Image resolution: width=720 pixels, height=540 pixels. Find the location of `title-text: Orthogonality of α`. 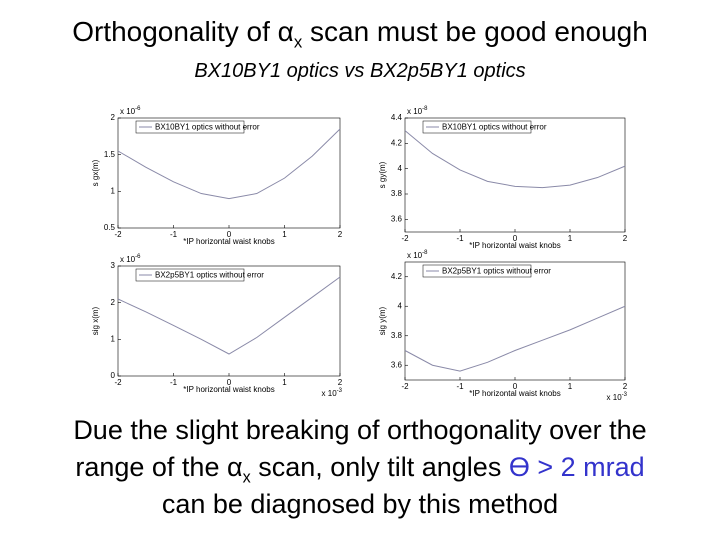

title-text: Orthogonality of α is located at coordinates (183, 31).